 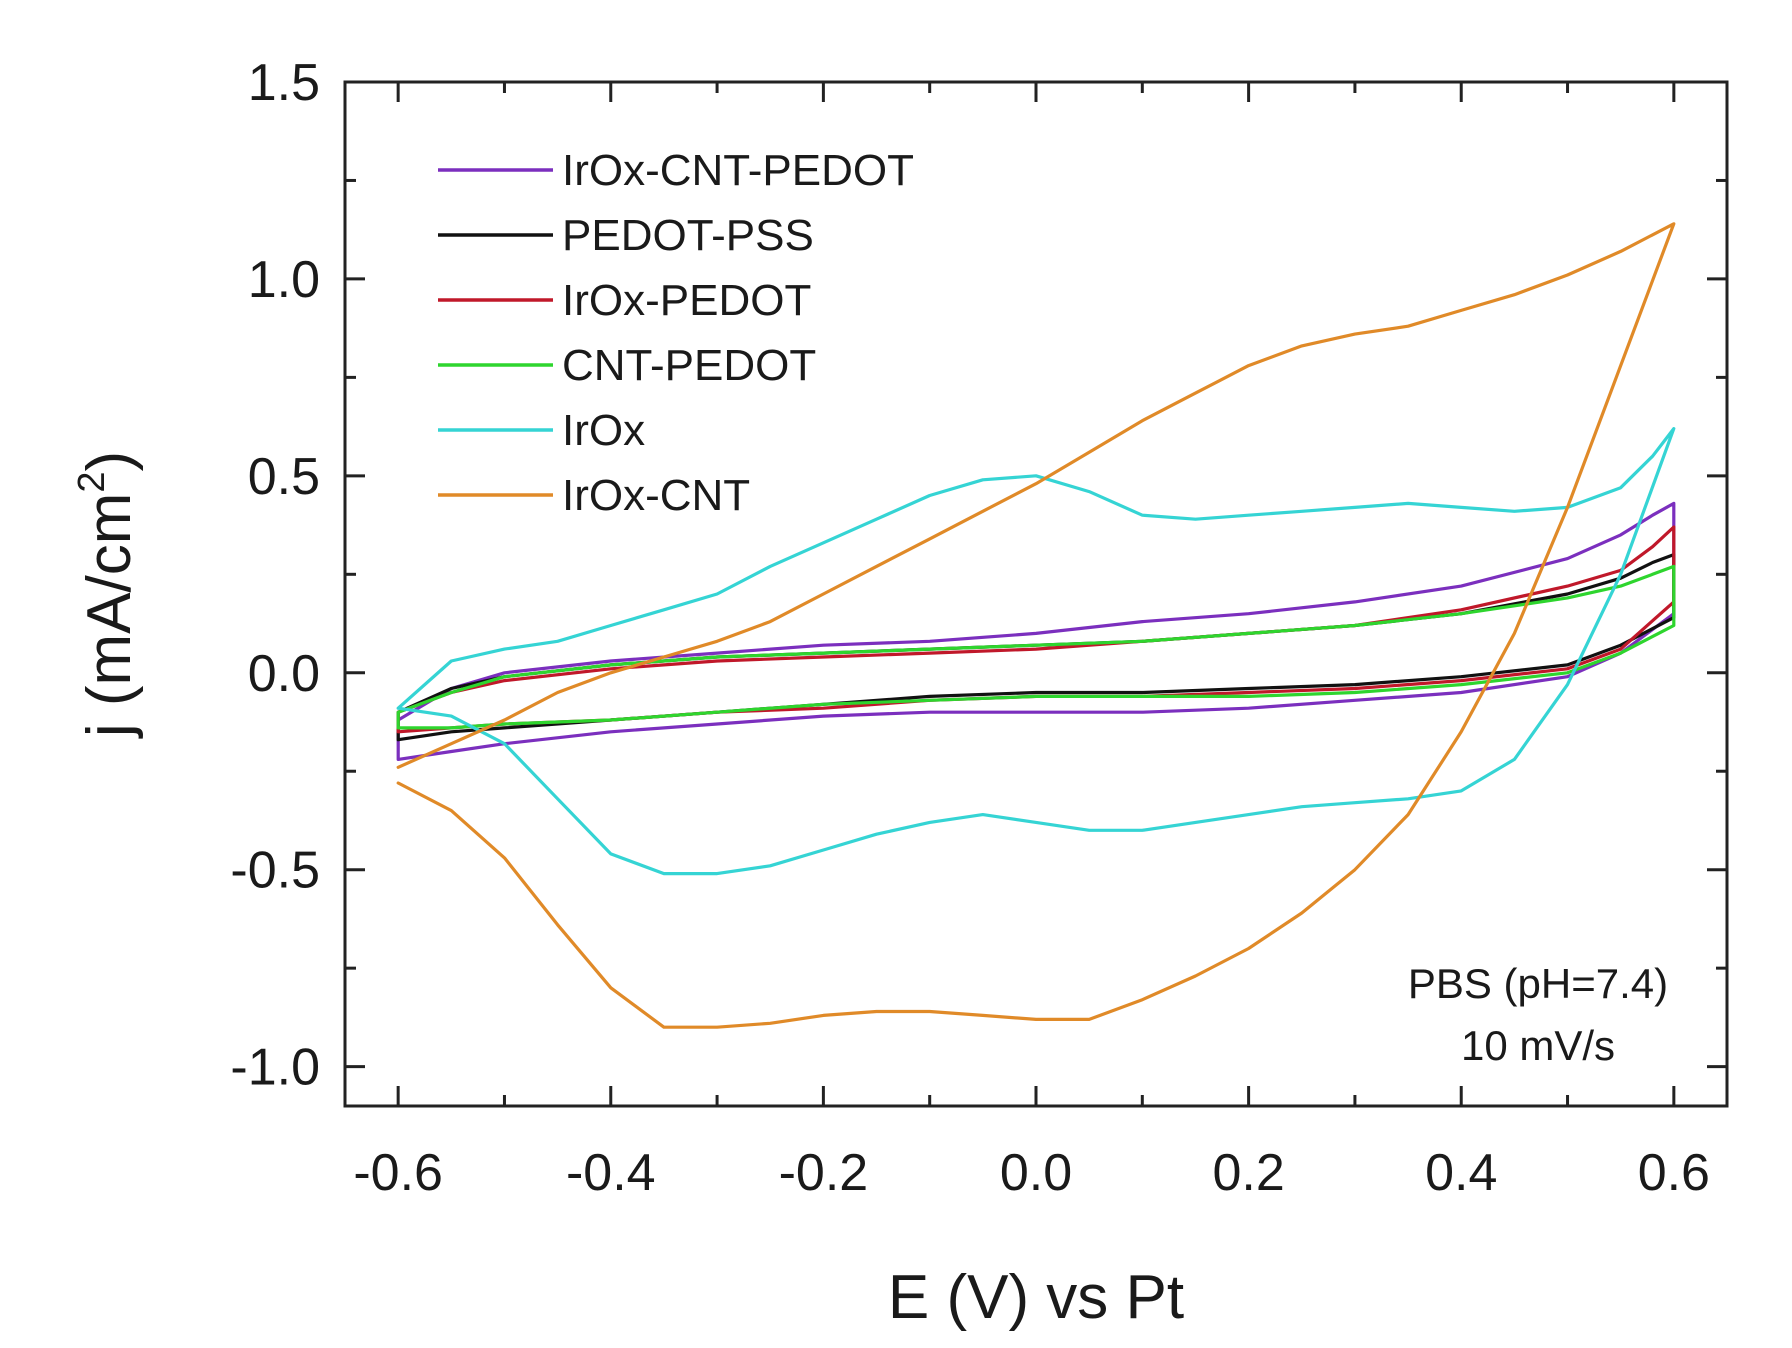 I want to click on annotation-medium: PBS (pH=7.4), so click(x=1538, y=983).